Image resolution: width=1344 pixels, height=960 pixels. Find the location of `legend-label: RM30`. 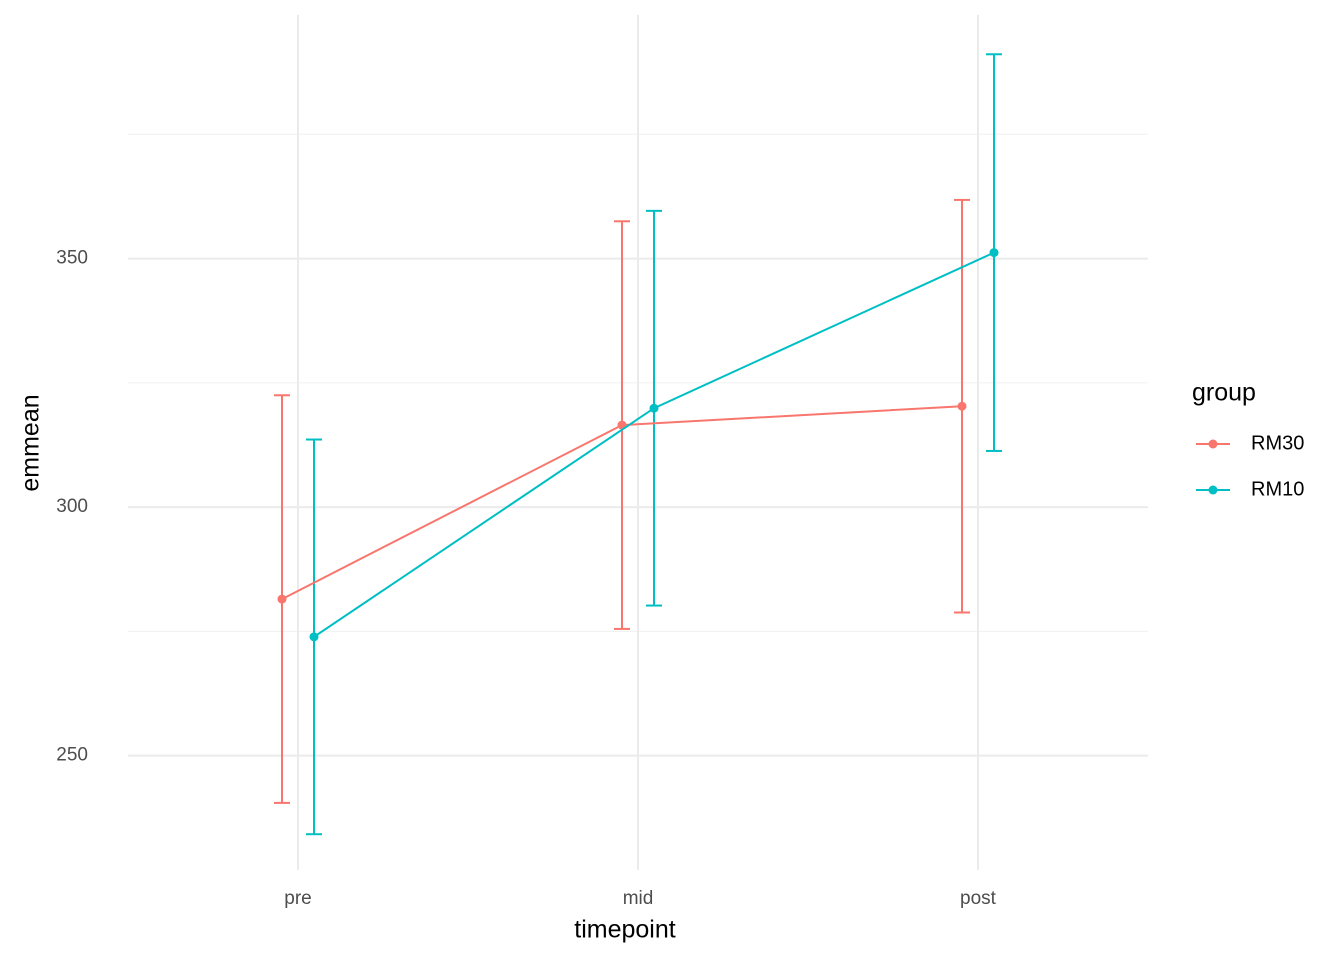

legend-label: RM30 is located at coordinates (1277, 443).